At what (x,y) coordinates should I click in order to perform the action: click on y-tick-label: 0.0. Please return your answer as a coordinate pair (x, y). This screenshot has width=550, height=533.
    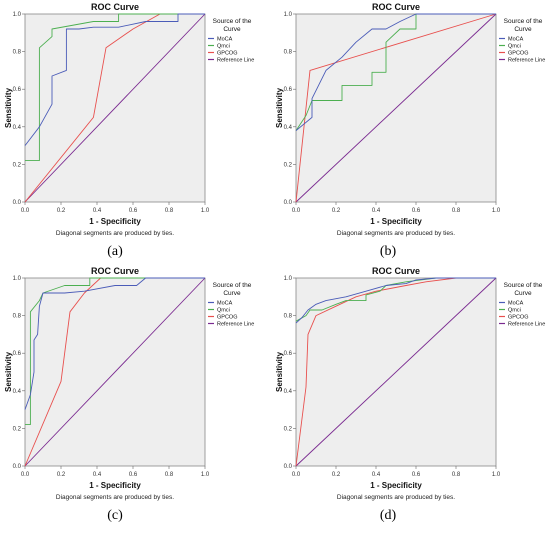
    Looking at the image, I should click on (288, 467).